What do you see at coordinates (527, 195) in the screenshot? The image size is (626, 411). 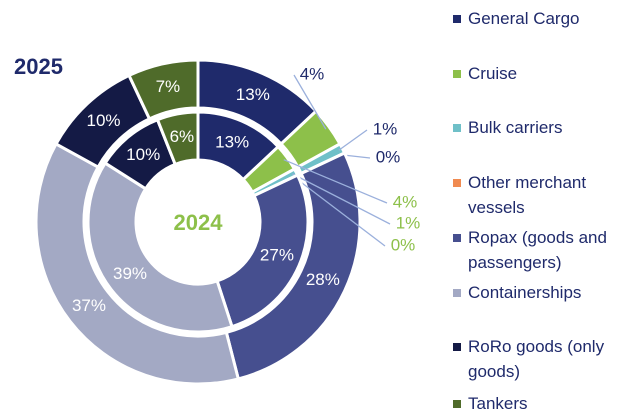 I see `legend-label: Other merchant vessels` at bounding box center [527, 195].